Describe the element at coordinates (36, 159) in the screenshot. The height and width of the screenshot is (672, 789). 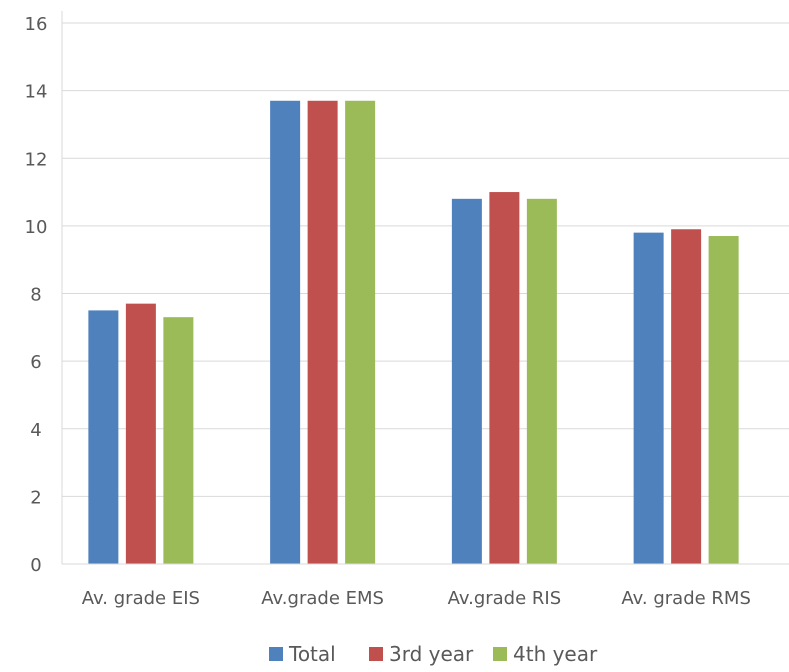
I see `y-tick-label: 12` at that location.